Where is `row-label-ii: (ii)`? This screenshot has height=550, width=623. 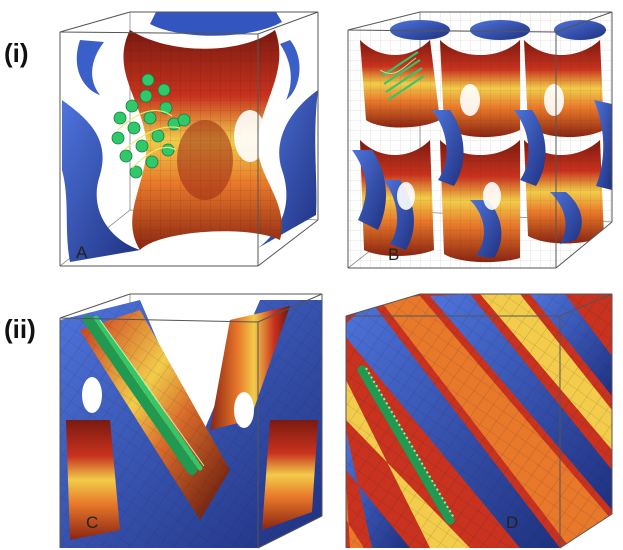
row-label-ii: (ii) is located at coordinates (20, 329).